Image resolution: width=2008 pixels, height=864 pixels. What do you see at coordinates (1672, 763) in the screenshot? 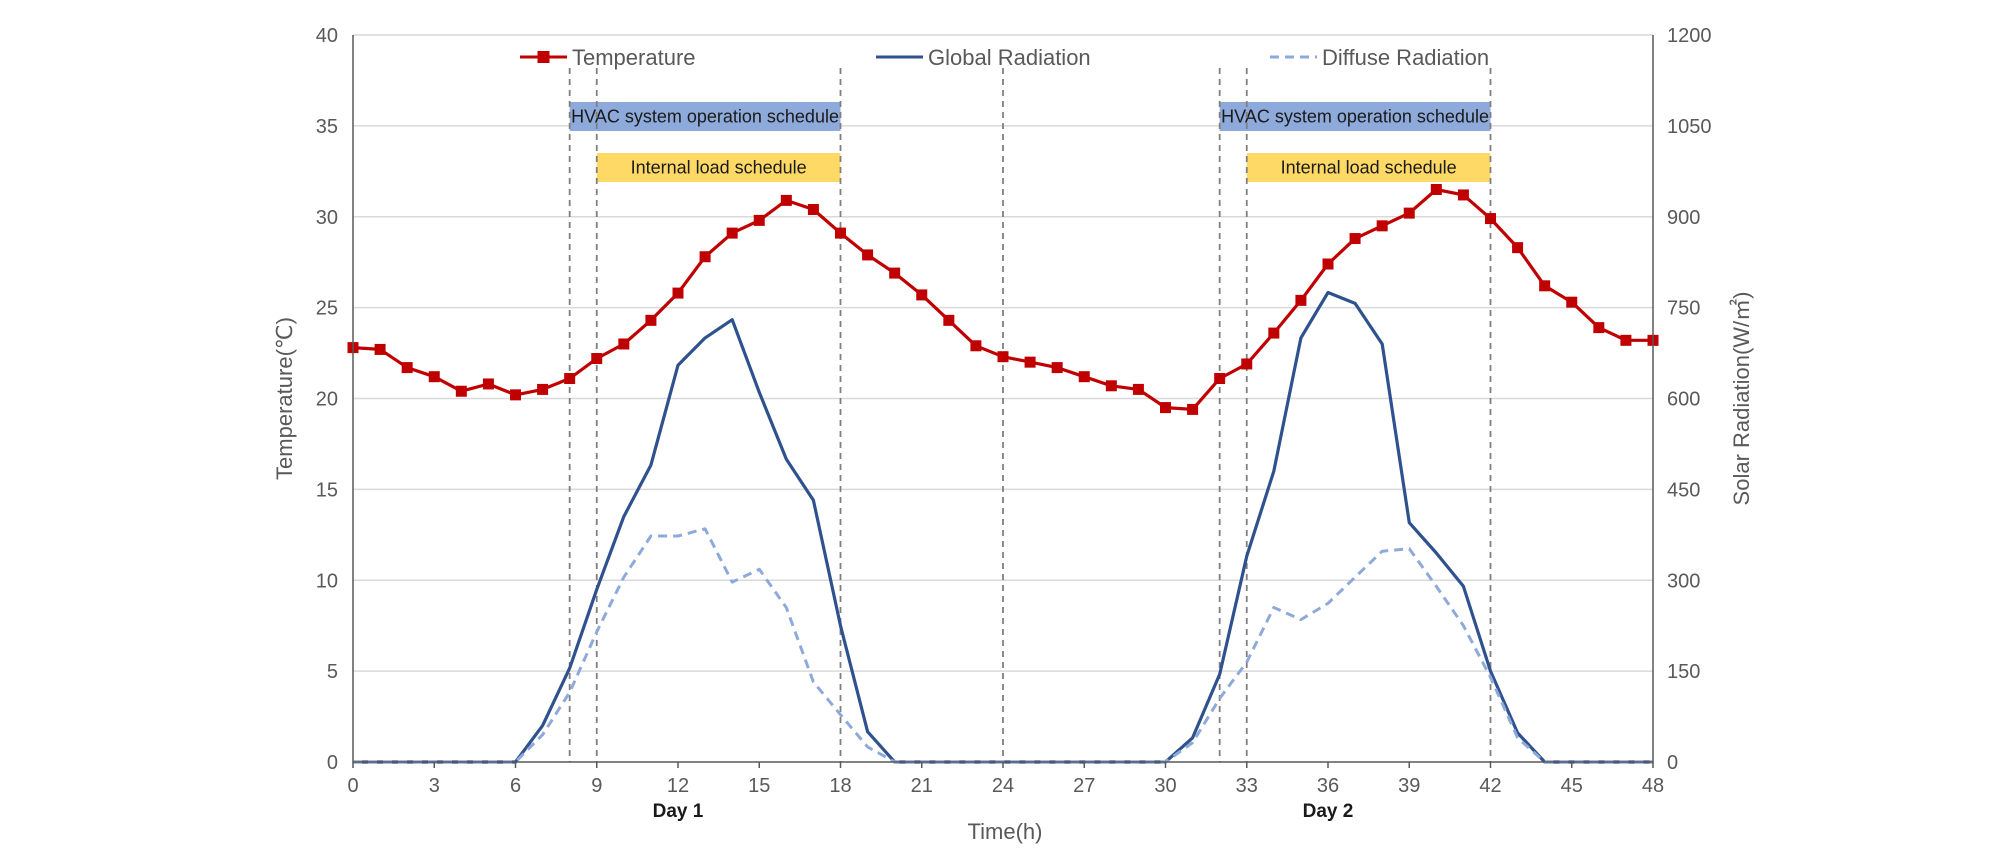
I see `y-right-tick-label: 0` at bounding box center [1672, 763].